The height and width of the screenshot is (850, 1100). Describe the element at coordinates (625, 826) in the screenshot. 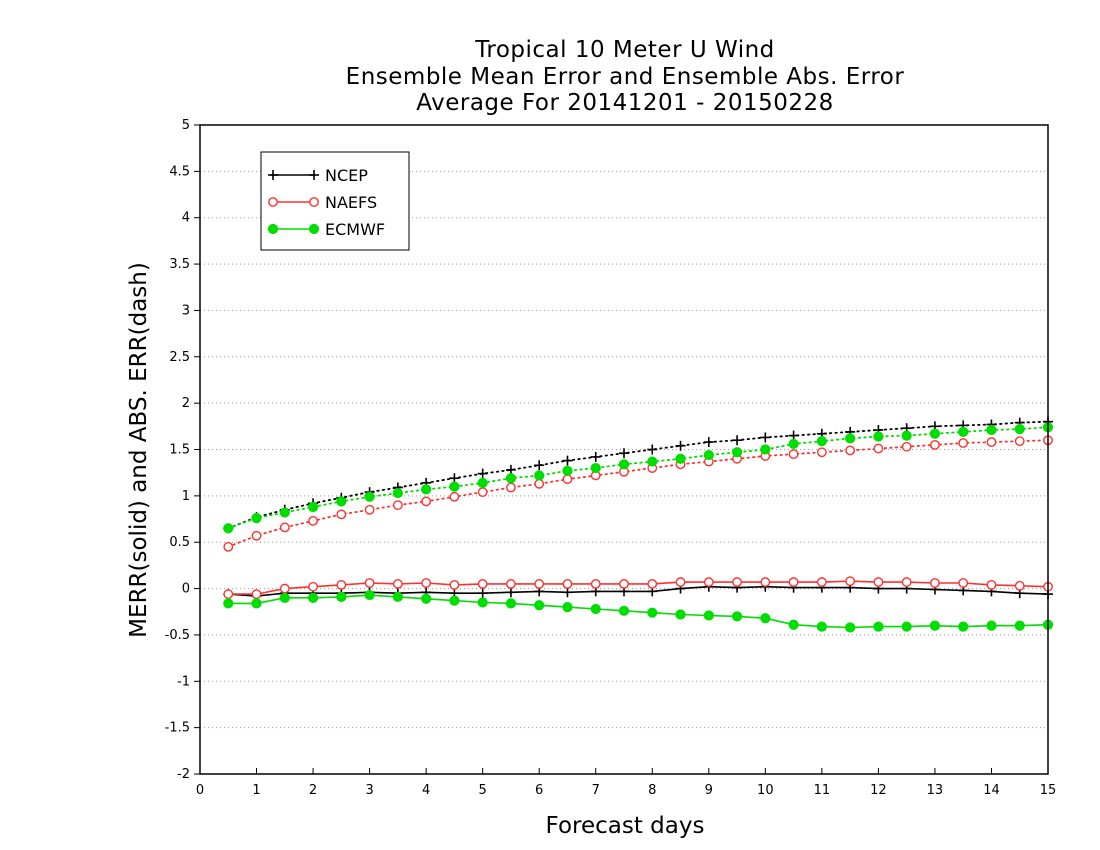

I see `x-axis-title: Forecast days` at that location.